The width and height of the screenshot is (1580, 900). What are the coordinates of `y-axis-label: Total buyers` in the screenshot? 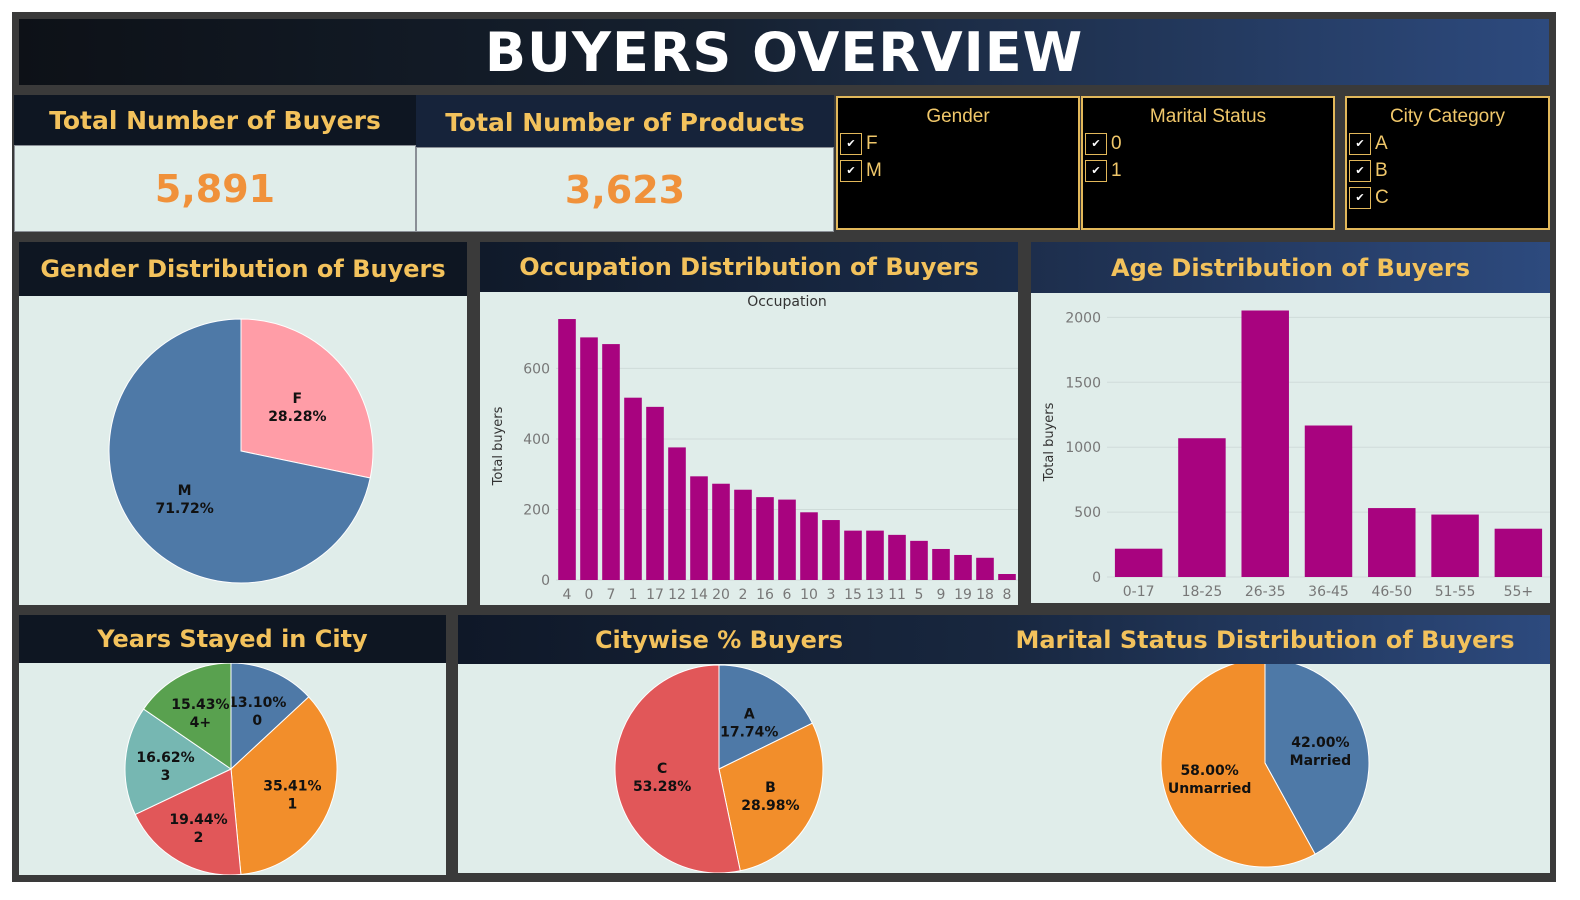 It's located at (1049, 442).